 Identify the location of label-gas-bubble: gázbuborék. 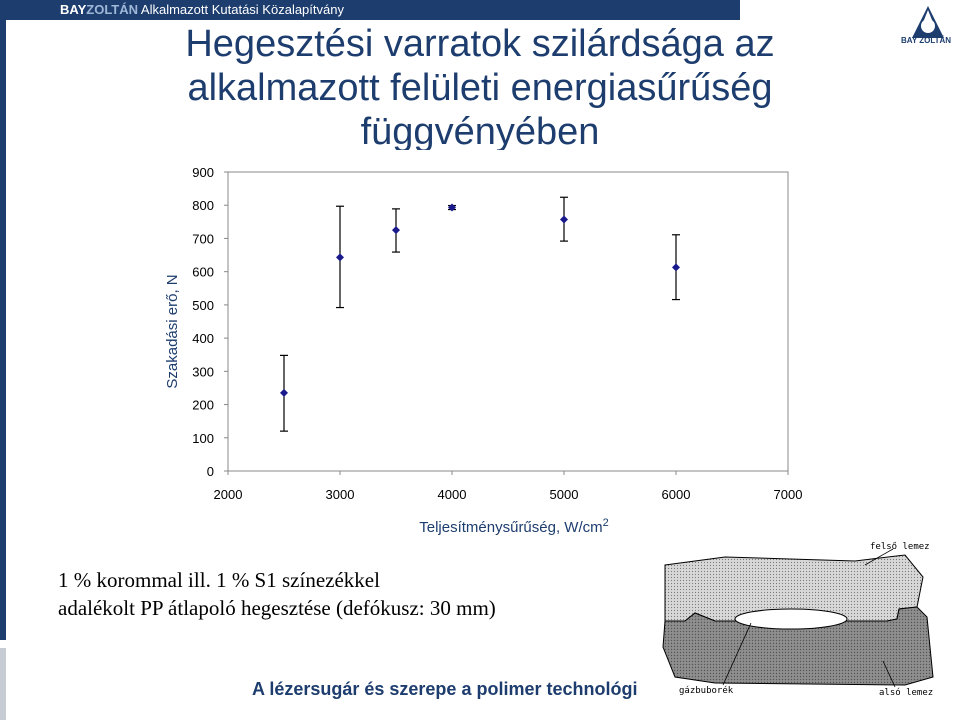
(706, 690).